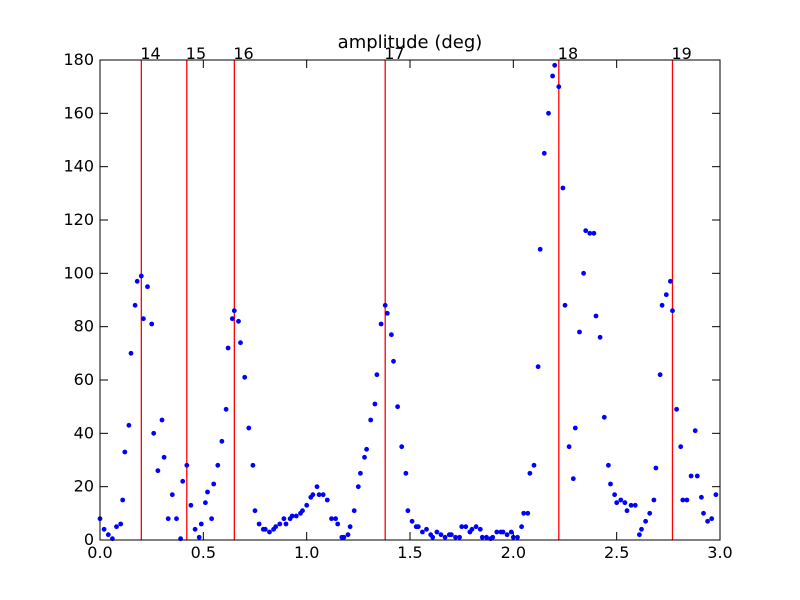 The image size is (800, 600). What do you see at coordinates (150, 53) in the screenshot?
I see `marker-line-label-14: 14` at bounding box center [150, 53].